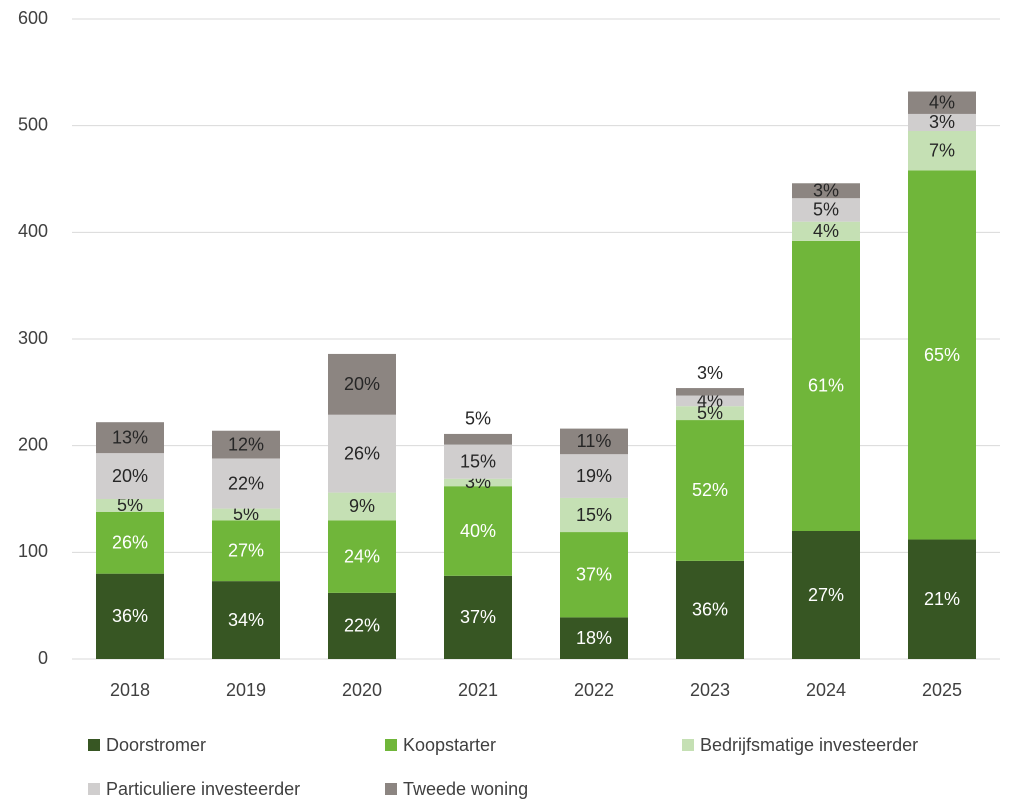  Describe the element at coordinates (478, 690) in the screenshot. I see `x-tick-label: 2021` at that location.